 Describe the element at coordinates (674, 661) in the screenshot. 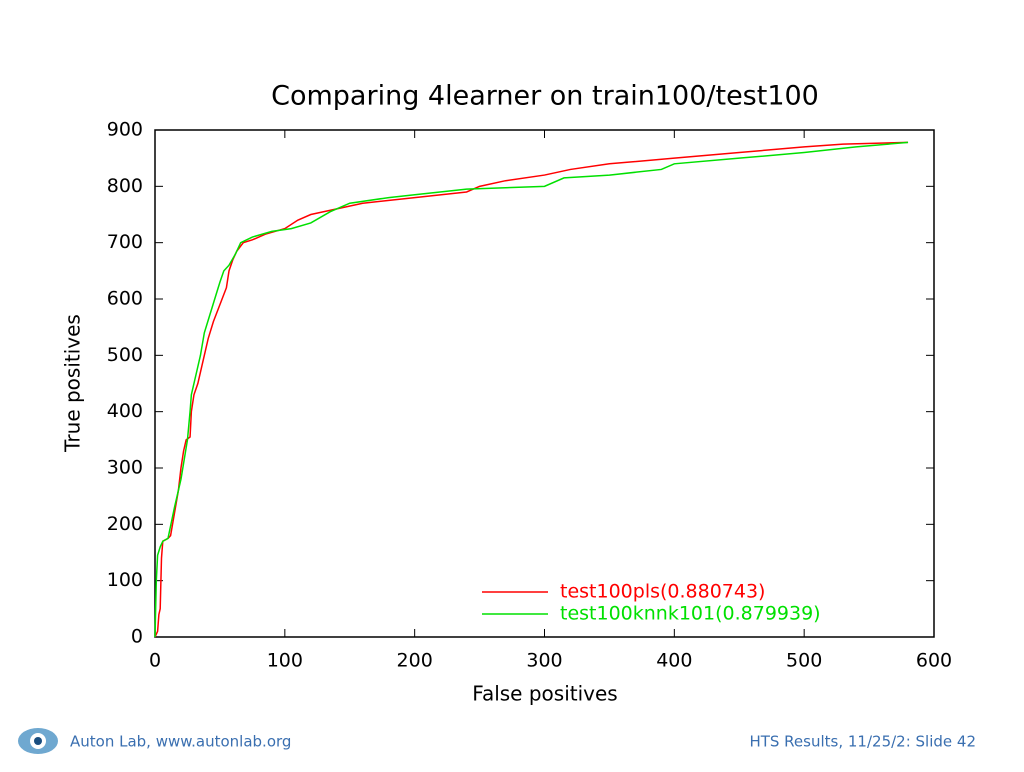

I see `x-tick-label: 400` at that location.